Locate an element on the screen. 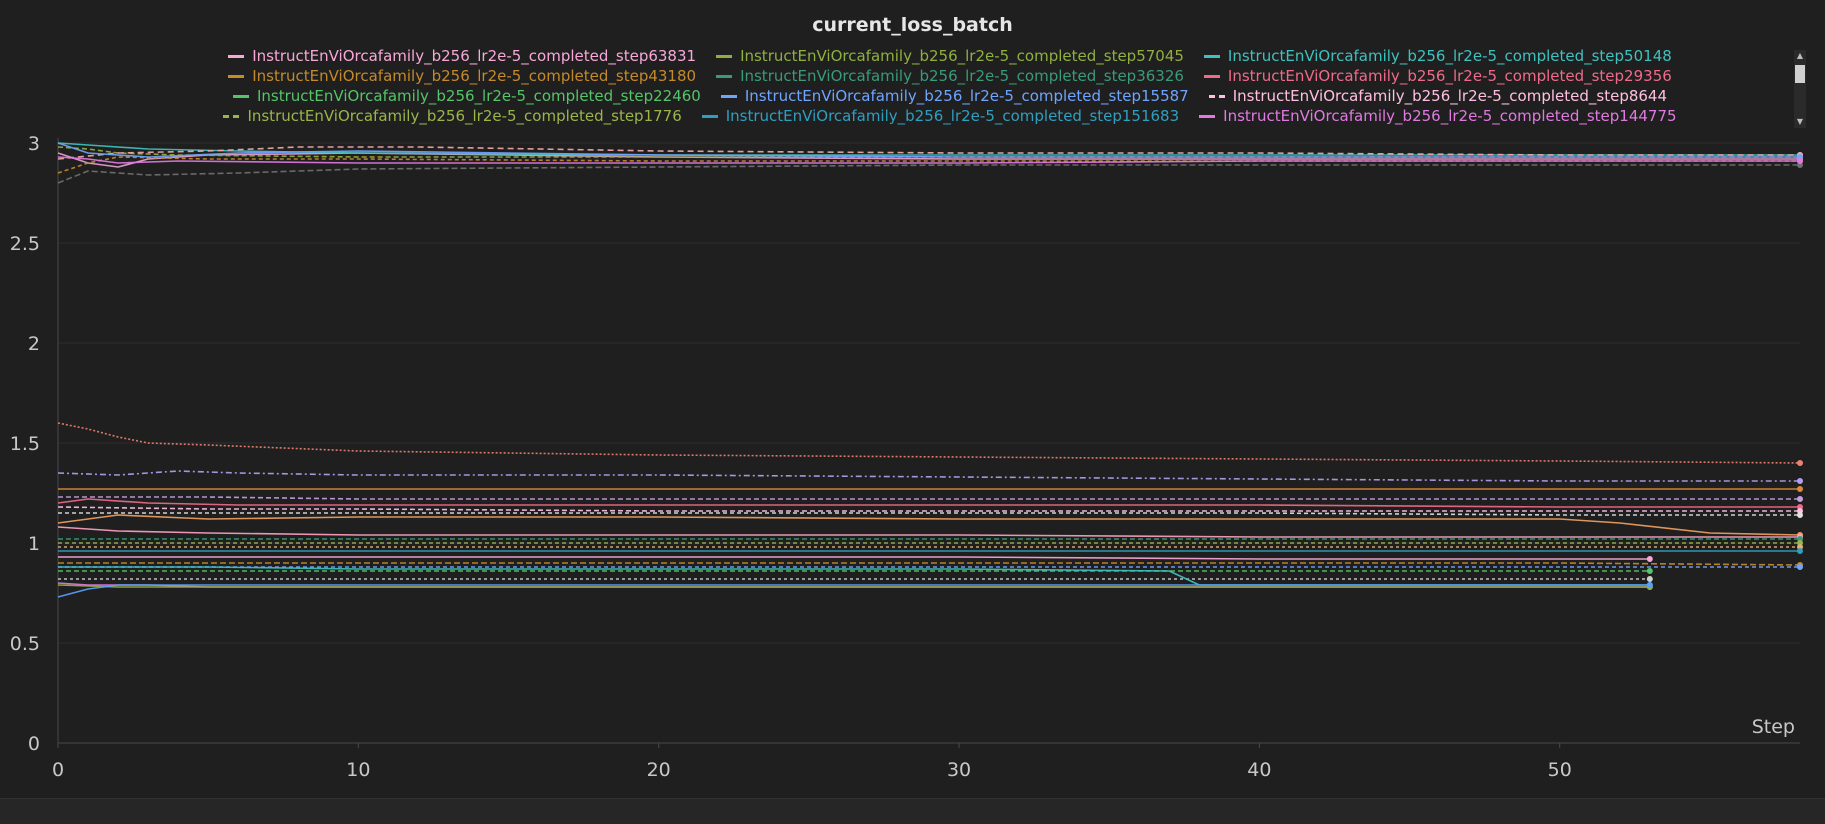  scroll-up-icon: ▲ is located at coordinates (1800, 55).